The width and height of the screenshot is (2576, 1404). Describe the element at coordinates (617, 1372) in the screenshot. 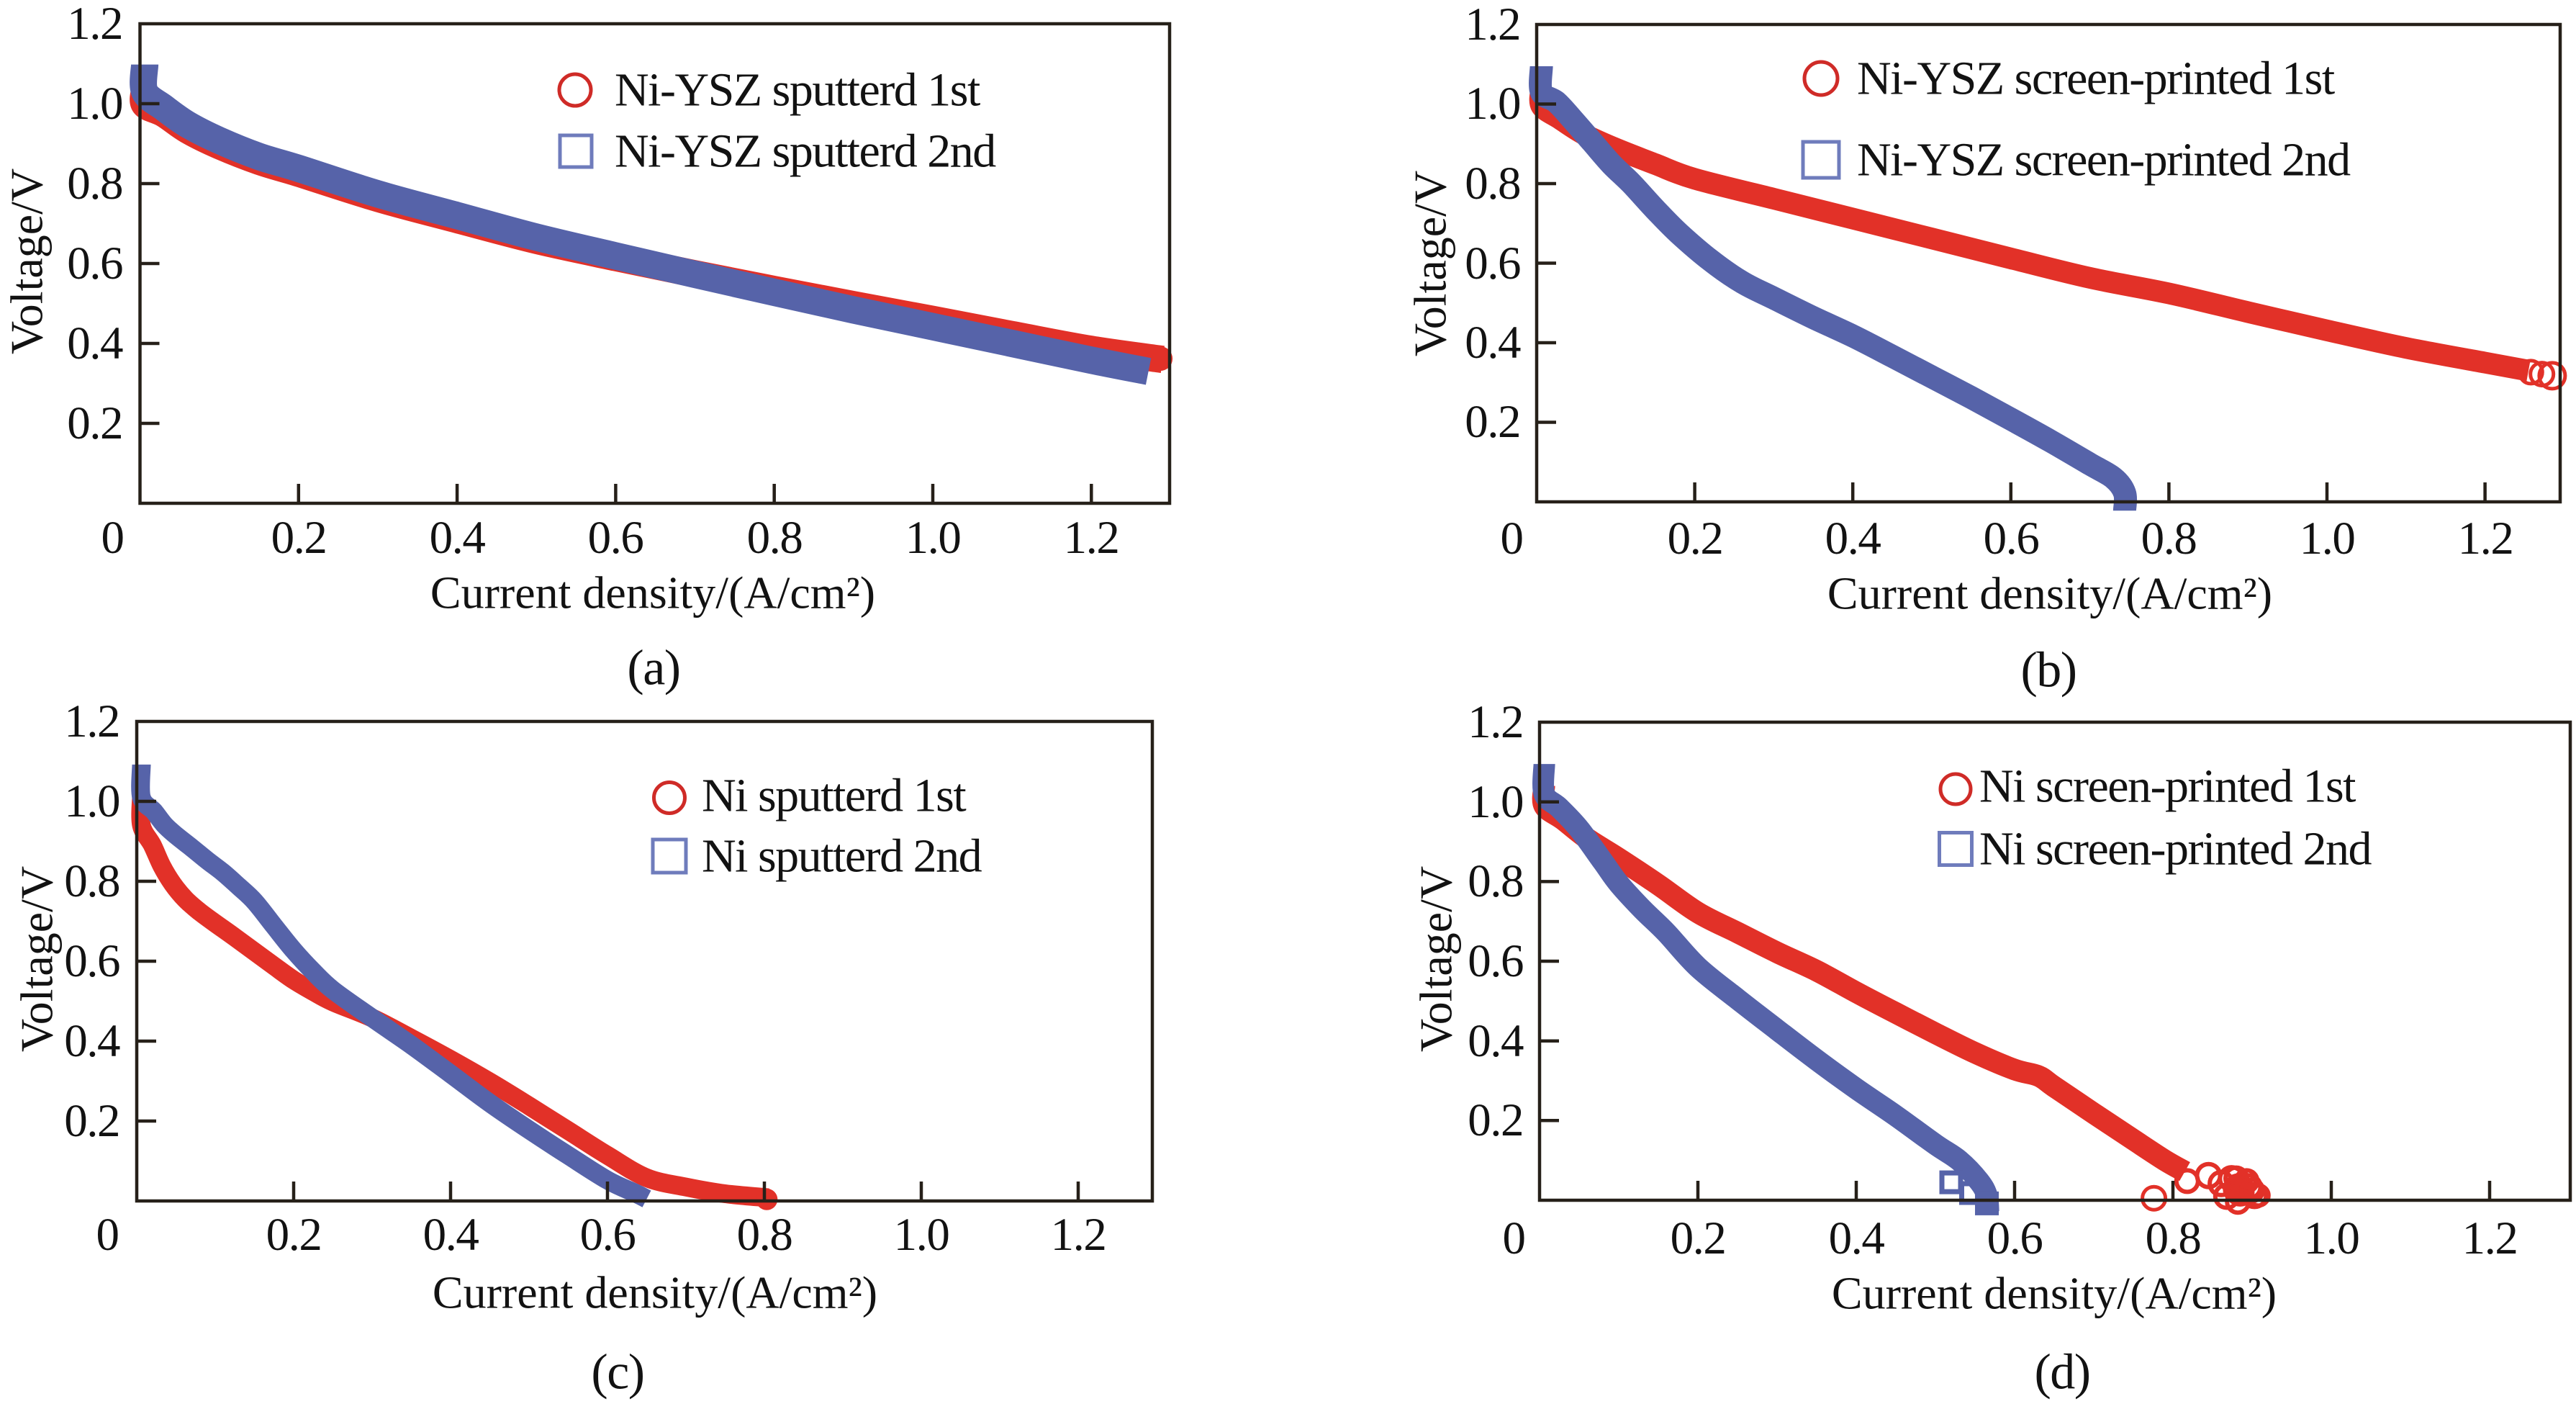

I see `svg-text: (c)` at that location.